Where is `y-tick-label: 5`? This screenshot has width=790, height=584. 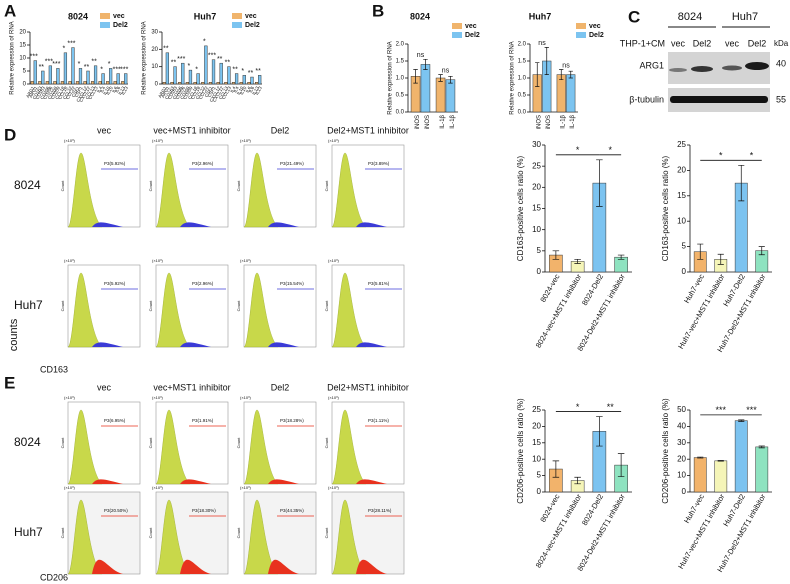
y-tick-label: 5 is located at coordinates (25, 72).